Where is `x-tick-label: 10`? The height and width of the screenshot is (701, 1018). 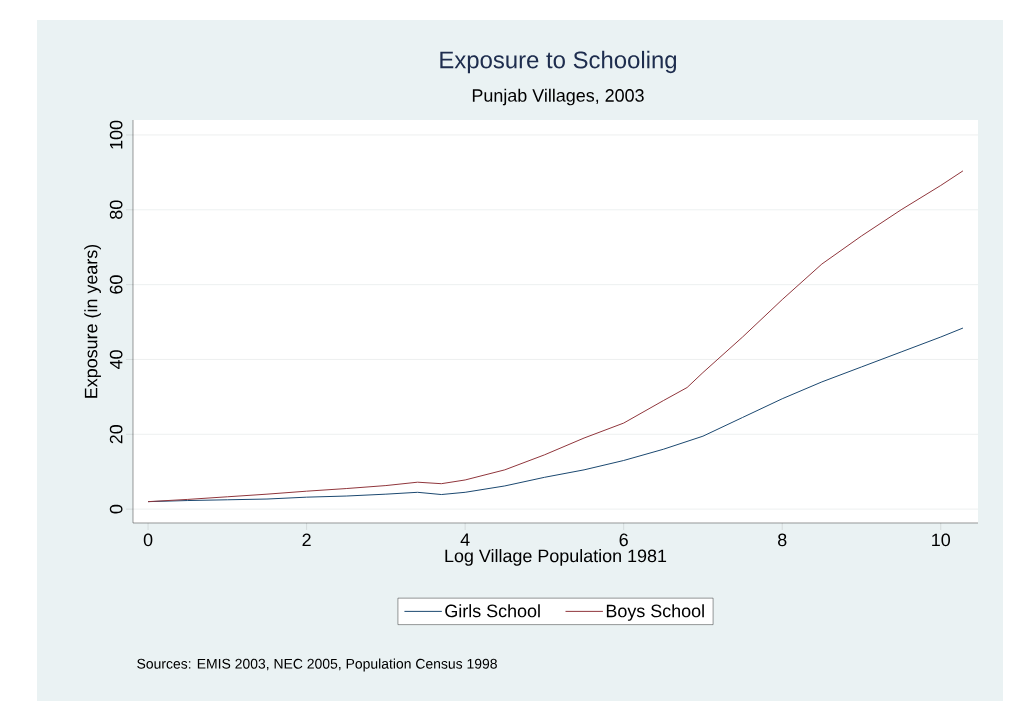
x-tick-label: 10 is located at coordinates (941, 540).